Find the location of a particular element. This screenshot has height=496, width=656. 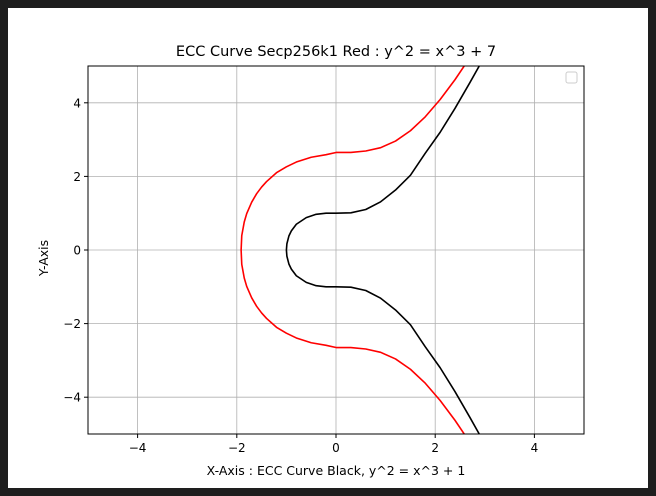

x-tick-label: 2 is located at coordinates (435, 448).